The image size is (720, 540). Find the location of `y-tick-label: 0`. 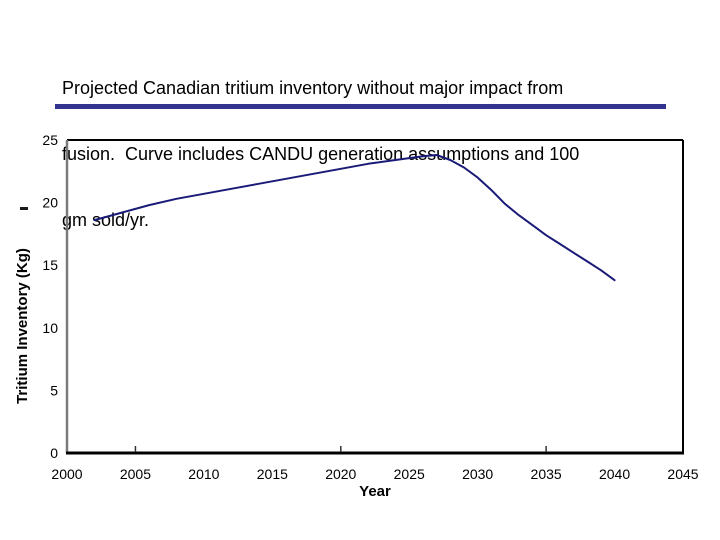

y-tick-label: 0 is located at coordinates (54, 453).